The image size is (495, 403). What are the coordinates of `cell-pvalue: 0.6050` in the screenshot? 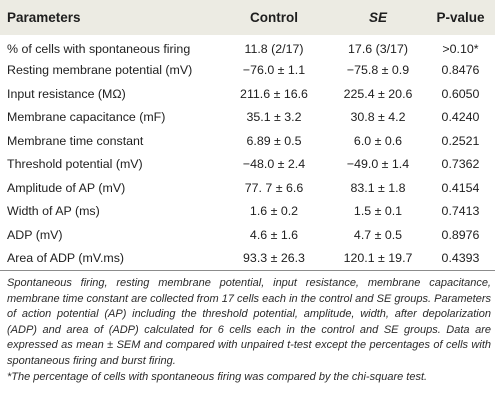 It's located at (460, 93).